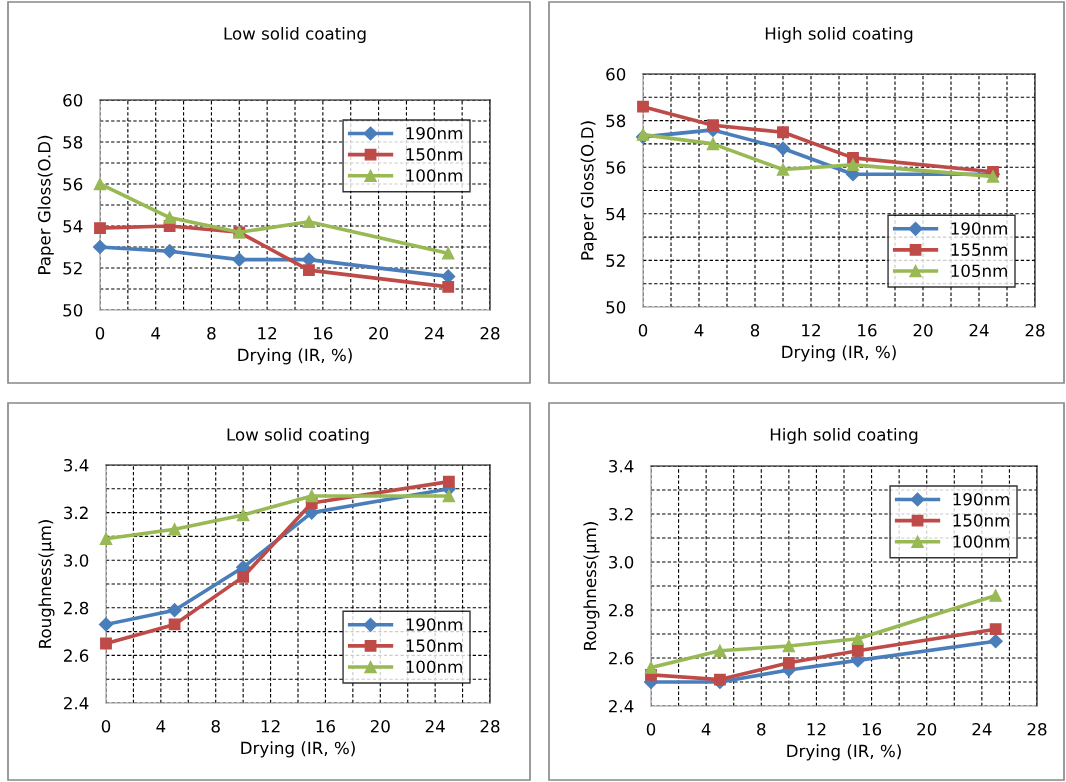  What do you see at coordinates (979, 249) in the screenshot?
I see `legend-label: 155nm` at bounding box center [979, 249].